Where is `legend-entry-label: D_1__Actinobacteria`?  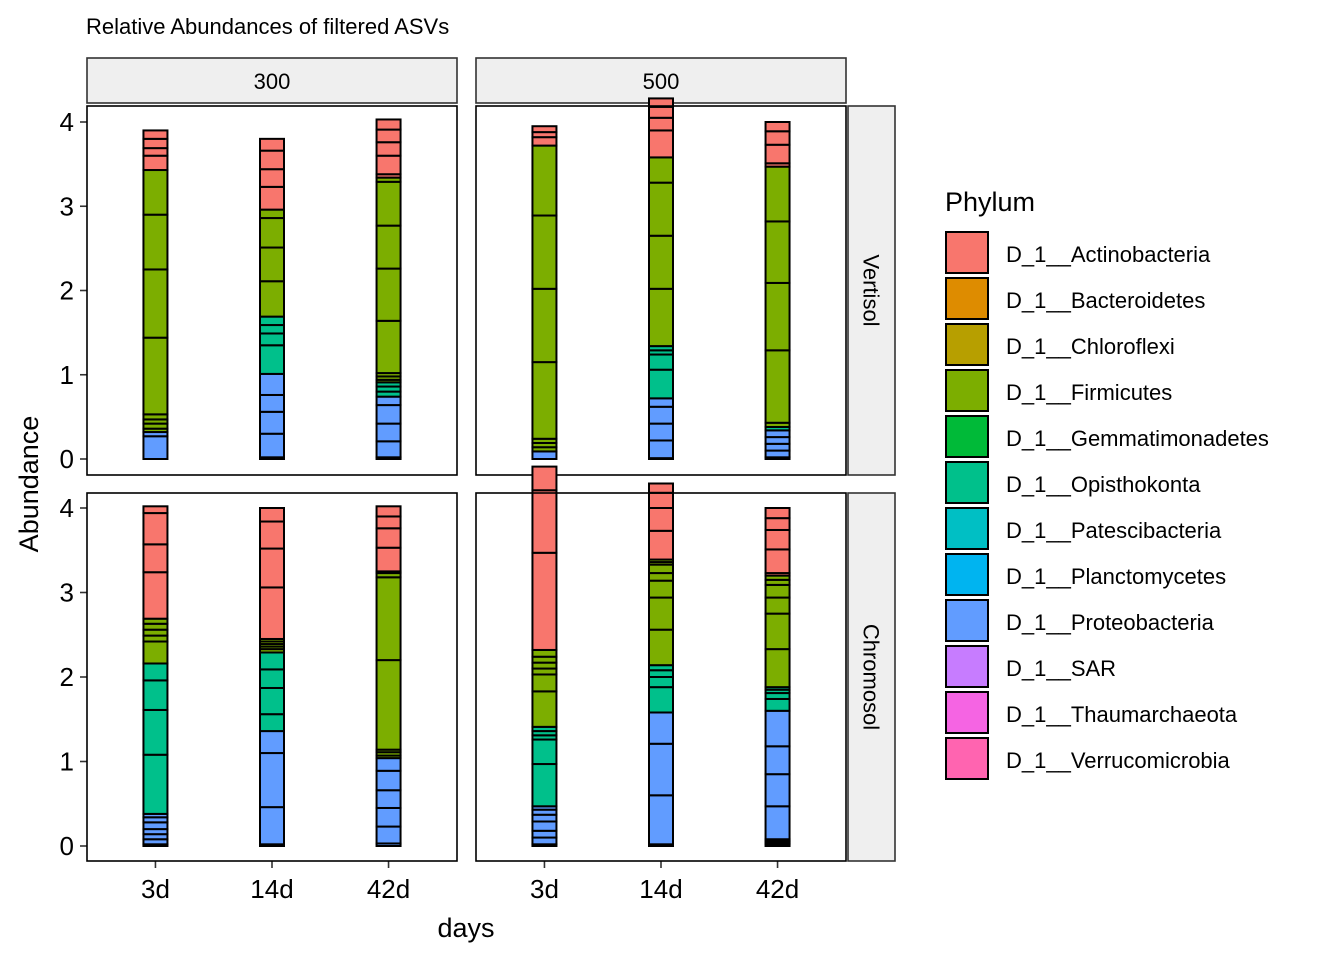
legend-entry-label: D_1__Actinobacteria is located at coordinates (1108, 254).